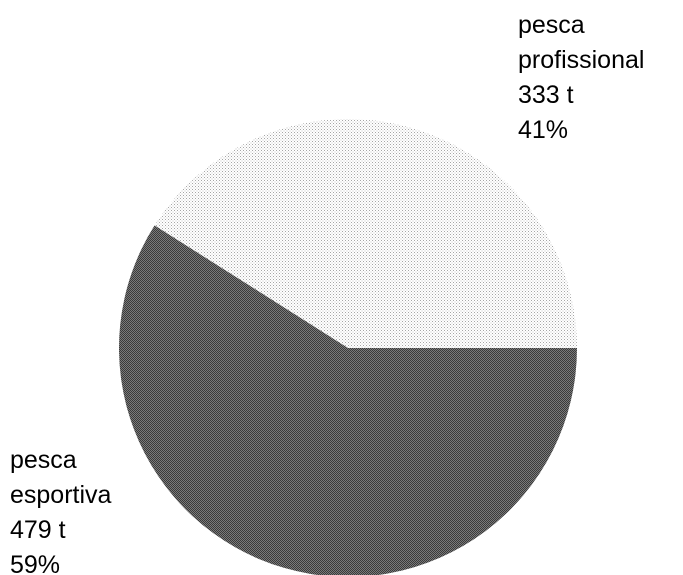 The width and height of the screenshot is (683, 575). Describe the element at coordinates (581, 77) in the screenshot. I see `slice-label-pesca-profissional: pesca profissional 333 t 41%` at that location.